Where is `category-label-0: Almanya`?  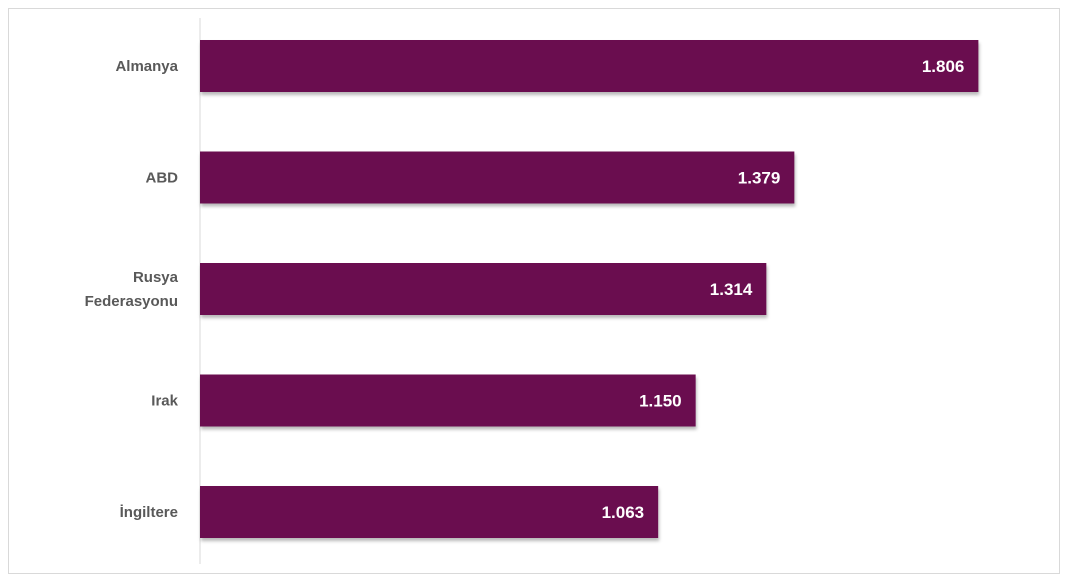
category-label-0: Almanya is located at coordinates (146, 66).